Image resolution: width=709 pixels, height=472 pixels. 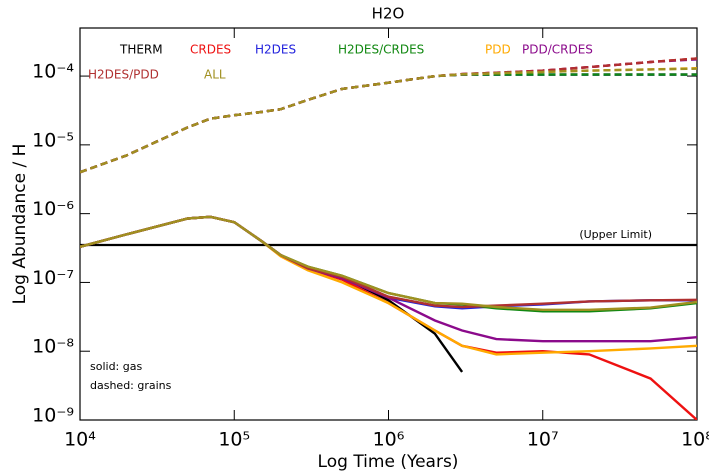 I want to click on y-tick-label: 10⁻⁴, so click(x=53, y=72).